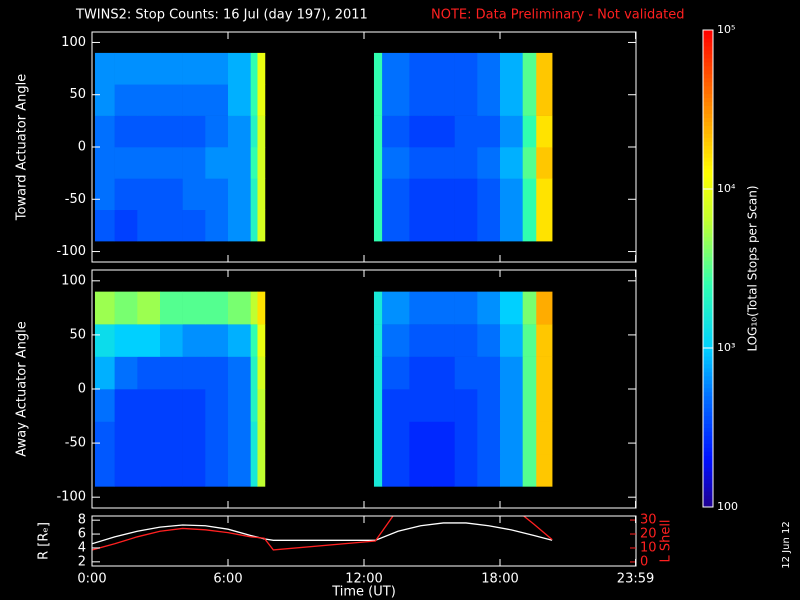 The width and height of the screenshot is (800, 600). Describe the element at coordinates (73, 280) in the screenshot. I see `y-tick-label: 100` at that location.